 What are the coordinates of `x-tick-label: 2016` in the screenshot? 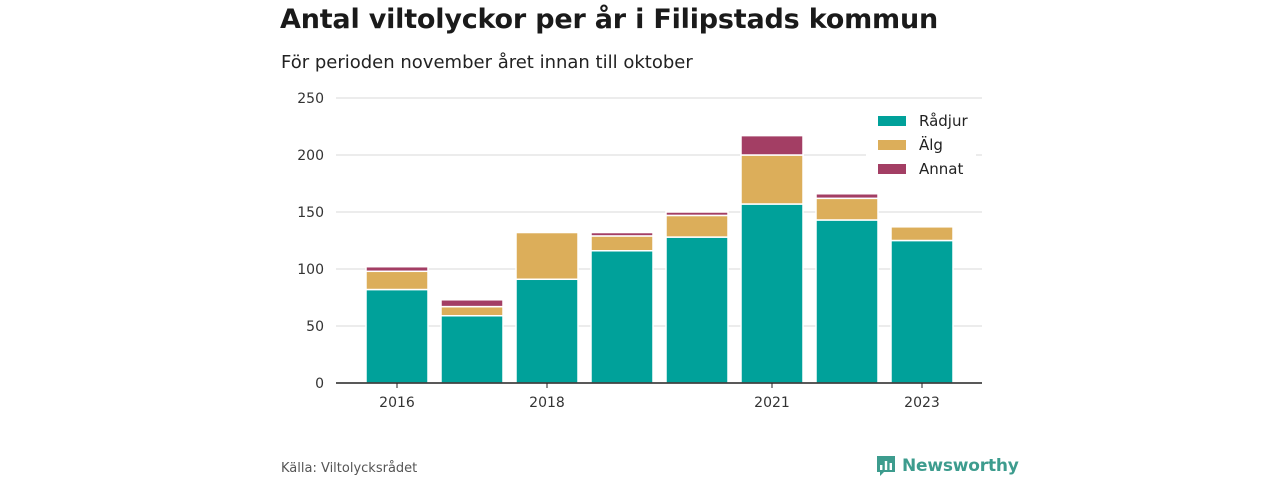 It's located at (397, 403).